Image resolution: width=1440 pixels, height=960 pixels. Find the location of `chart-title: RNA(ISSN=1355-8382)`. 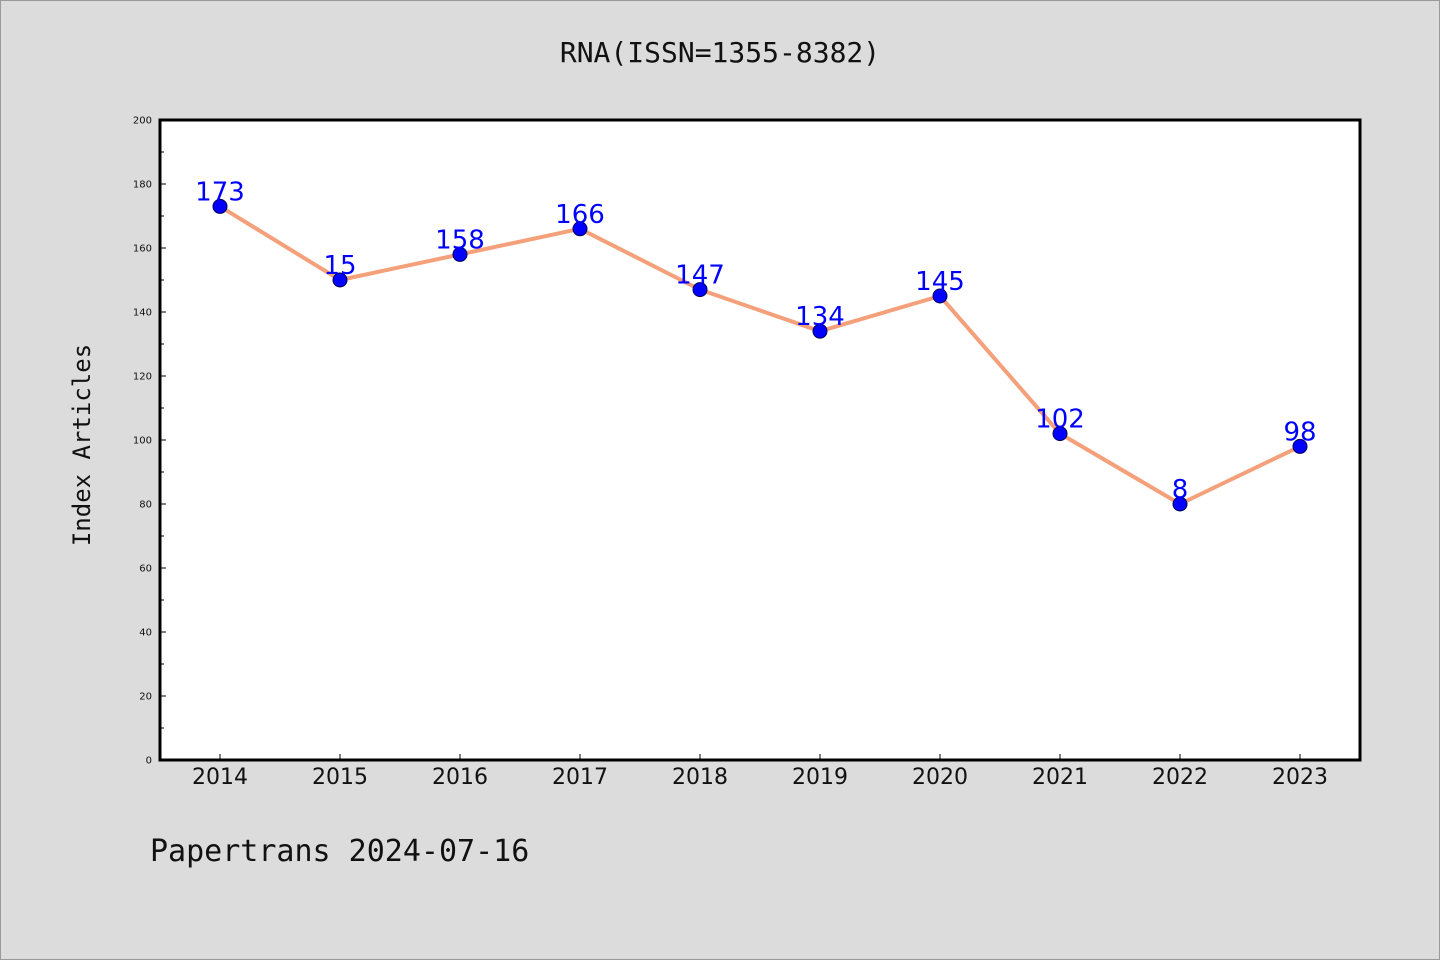

chart-title: RNA(ISSN=1355-8382) is located at coordinates (720, 52).